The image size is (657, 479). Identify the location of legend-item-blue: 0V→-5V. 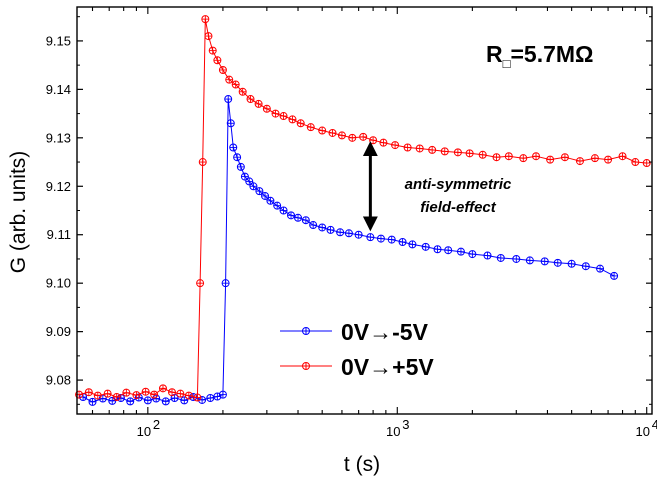
(354, 332).